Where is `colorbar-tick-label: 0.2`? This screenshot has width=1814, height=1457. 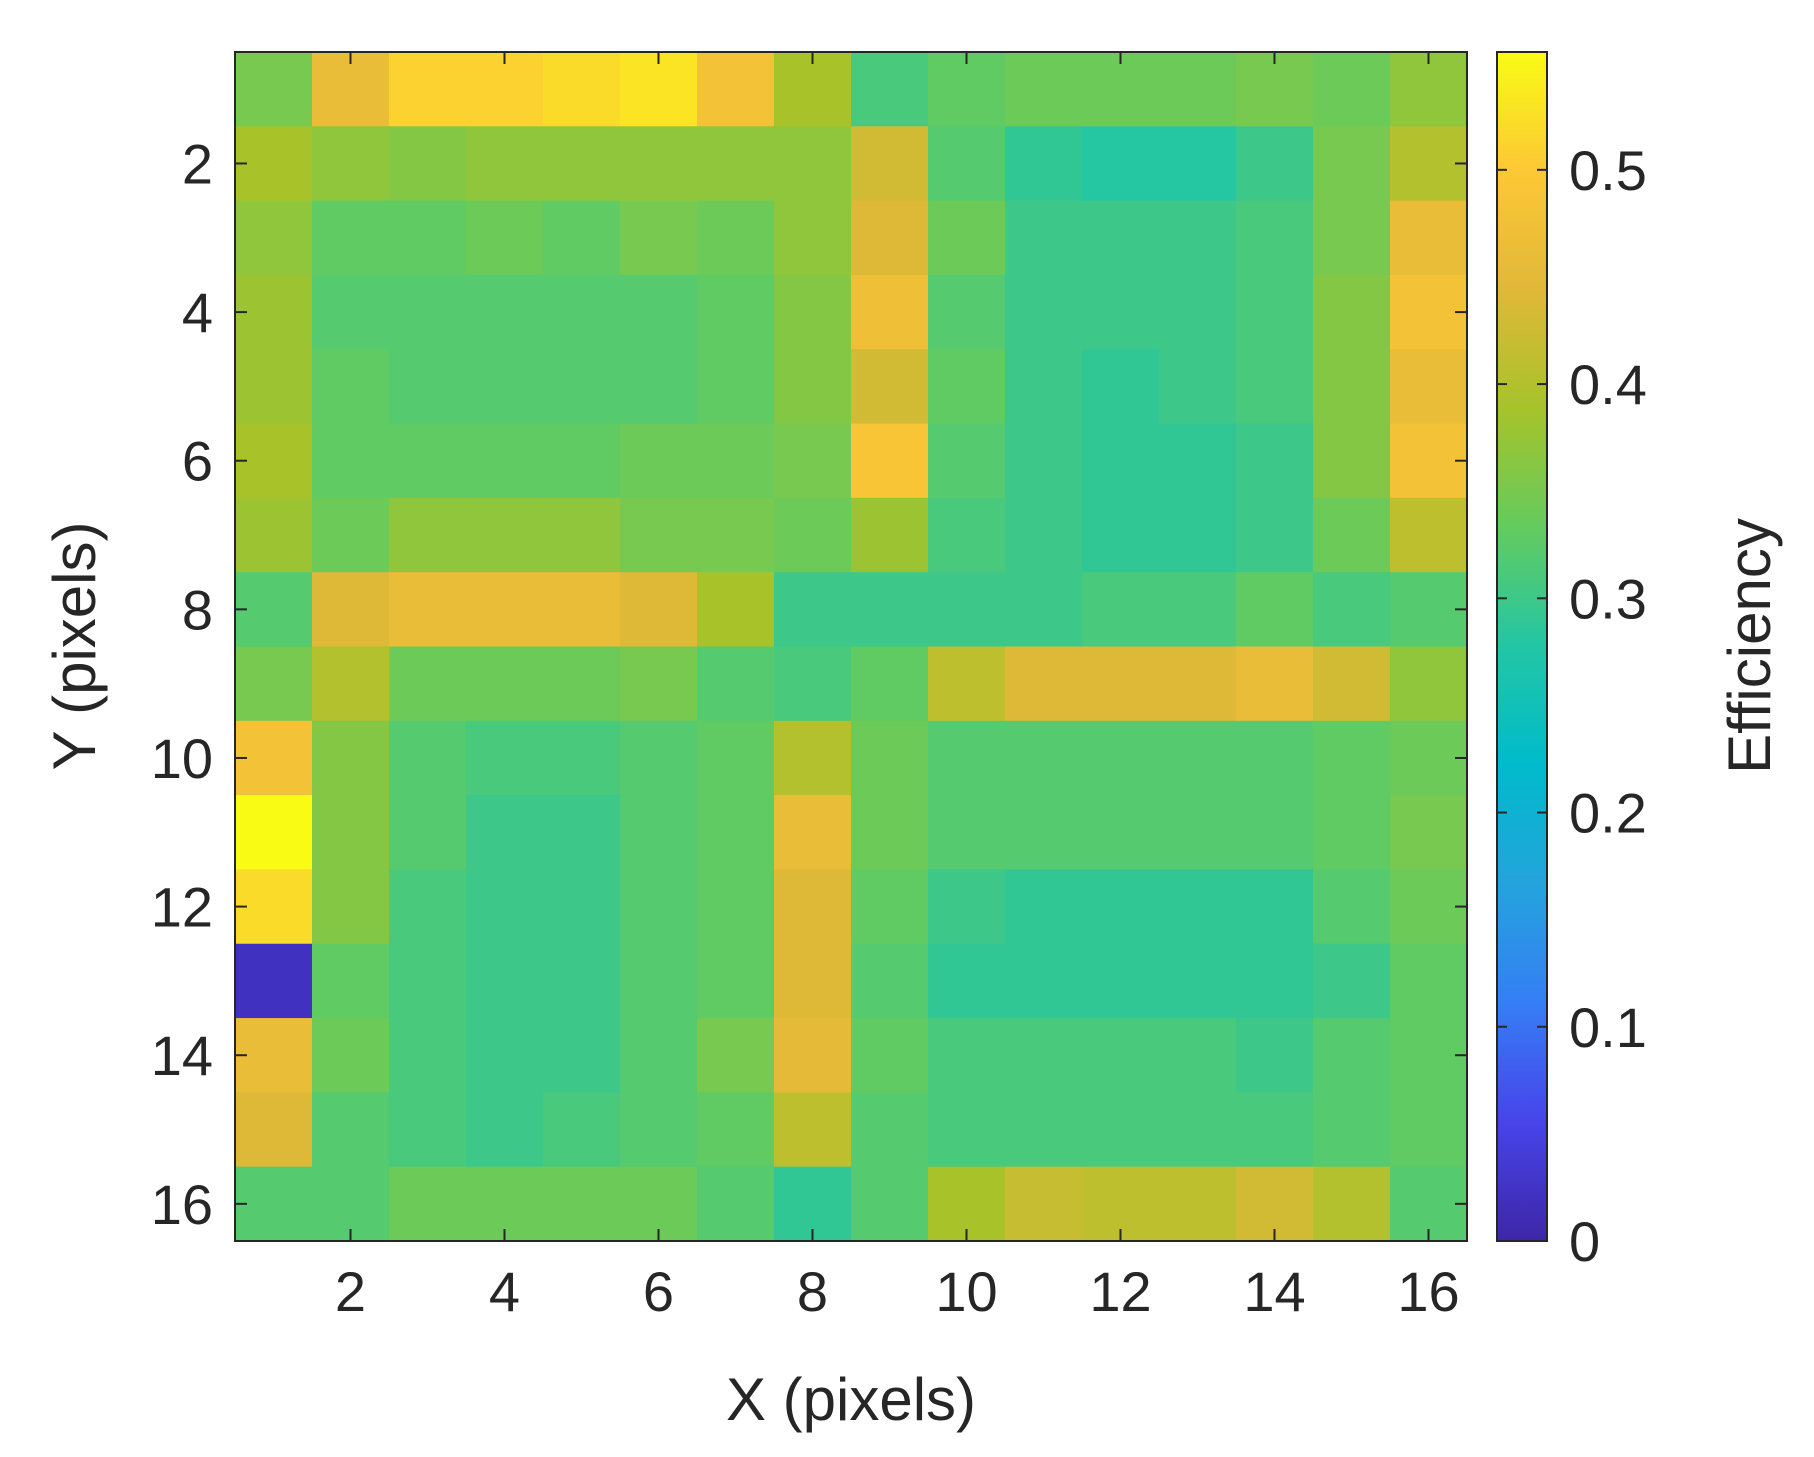 colorbar-tick-label: 0.2 is located at coordinates (1608, 813).